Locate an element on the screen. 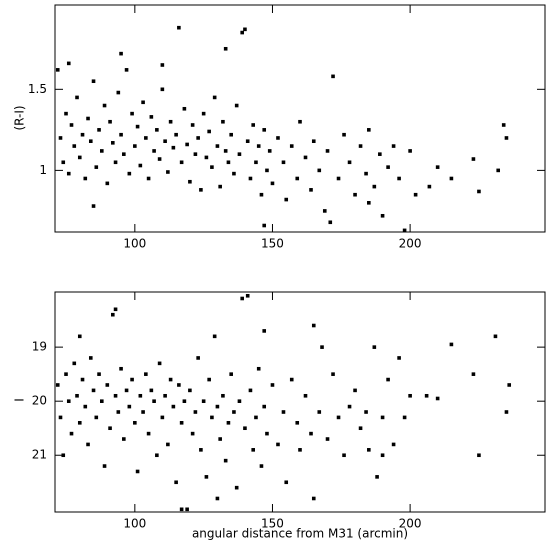 The height and width of the screenshot is (549, 560). y-tick-label: 1 is located at coordinates (43, 170).